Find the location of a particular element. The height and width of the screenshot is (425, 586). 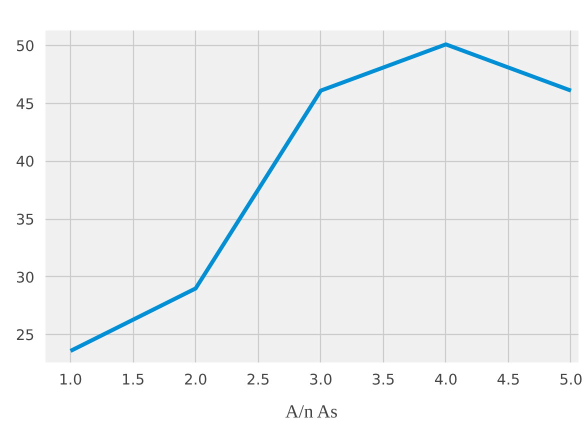

x-tick-label: 2.5 is located at coordinates (258, 380).